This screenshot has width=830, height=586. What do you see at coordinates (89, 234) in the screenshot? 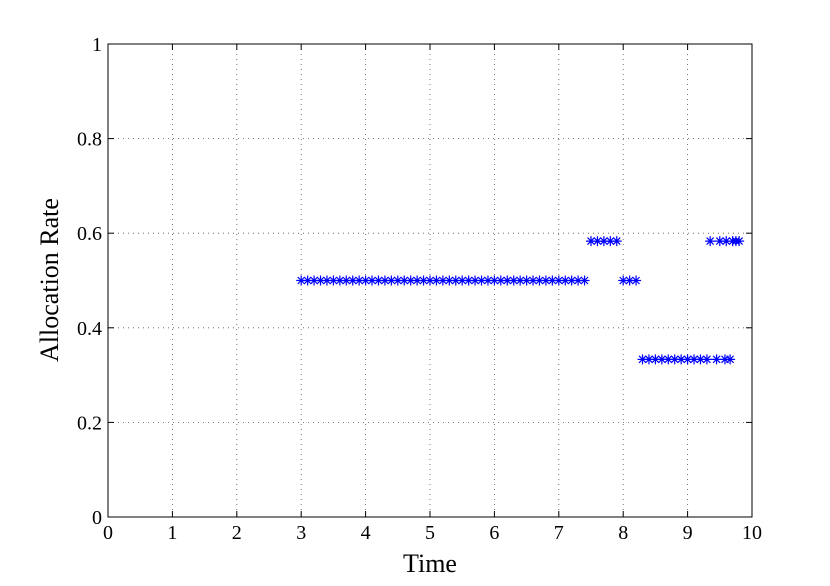
I see `y-tick-label: 0.6` at bounding box center [89, 234].